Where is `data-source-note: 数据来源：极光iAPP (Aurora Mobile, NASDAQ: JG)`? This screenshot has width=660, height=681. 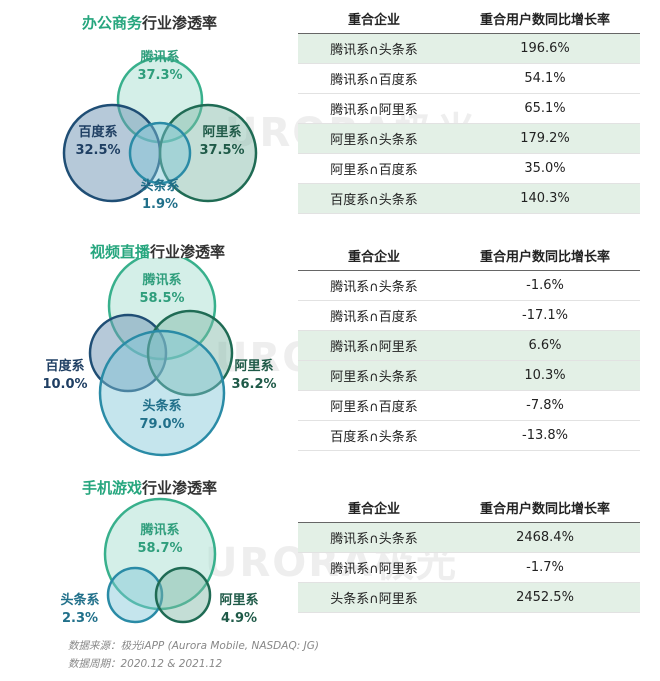
data-source-note: 数据来源：极光iAPP (Aurora Mobile, NASDAQ: JG) is located at coordinates (193, 646).